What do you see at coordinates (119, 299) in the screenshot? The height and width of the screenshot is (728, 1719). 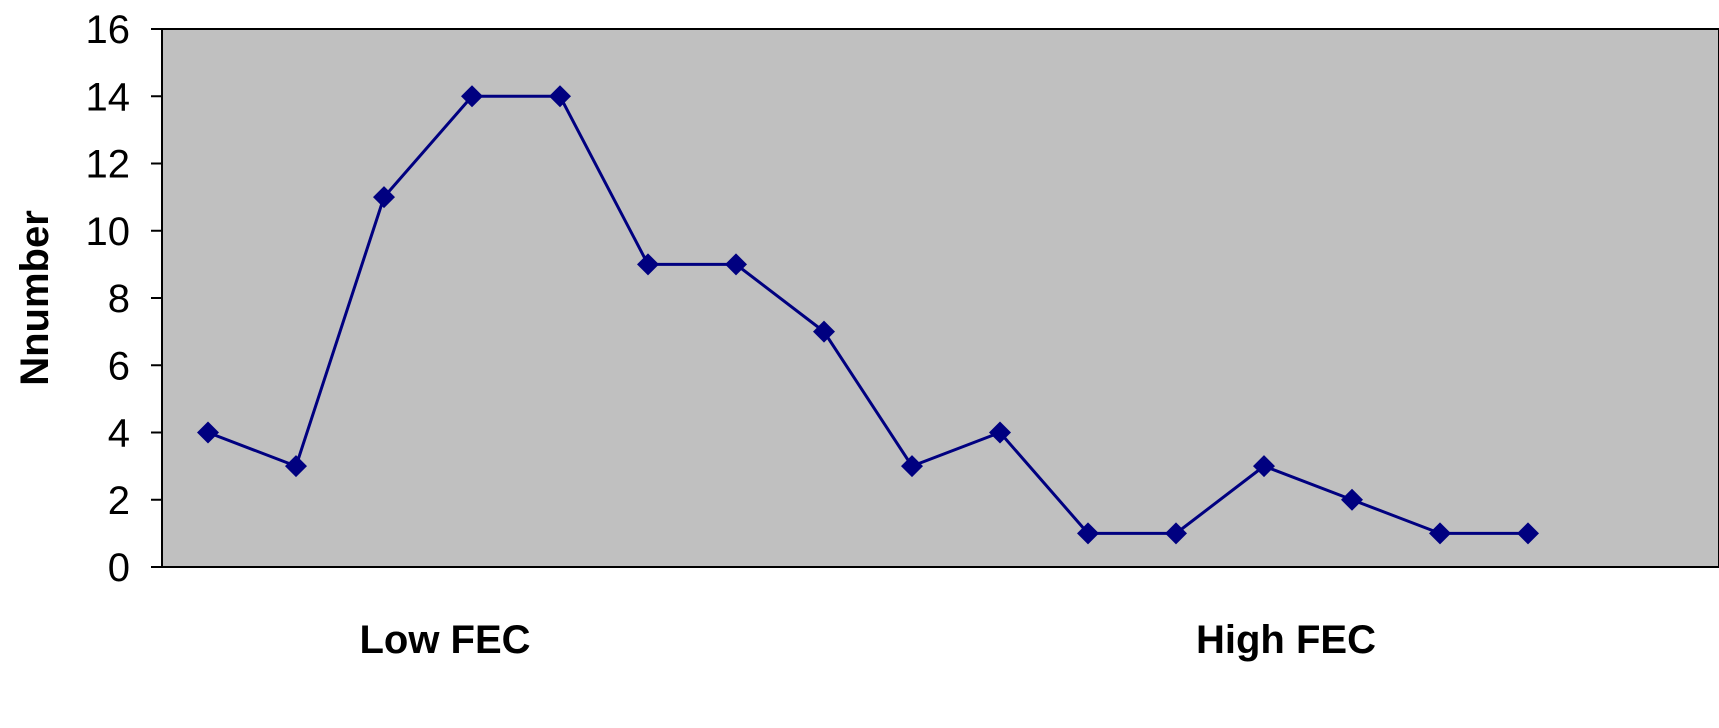 I see `y-tick-label: 8` at bounding box center [119, 299].